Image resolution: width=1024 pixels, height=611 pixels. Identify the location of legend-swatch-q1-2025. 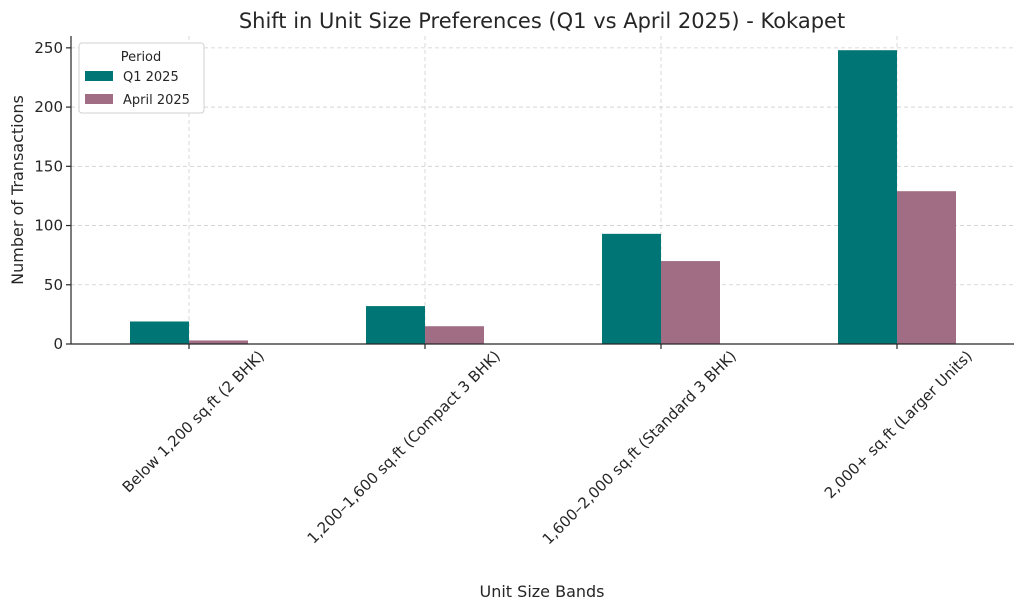
(99, 76).